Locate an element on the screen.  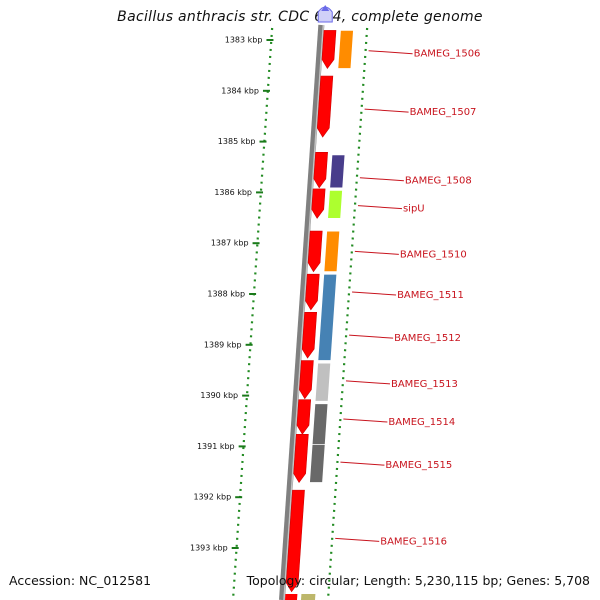
gene-label: BAMEG_1514 is located at coordinates (421, 422).